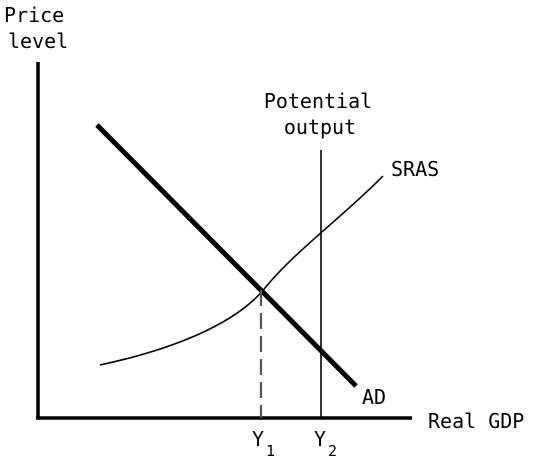 The height and width of the screenshot is (469, 547). What do you see at coordinates (38, 41) in the screenshot?
I see `y-axis-label-line2: level` at bounding box center [38, 41].